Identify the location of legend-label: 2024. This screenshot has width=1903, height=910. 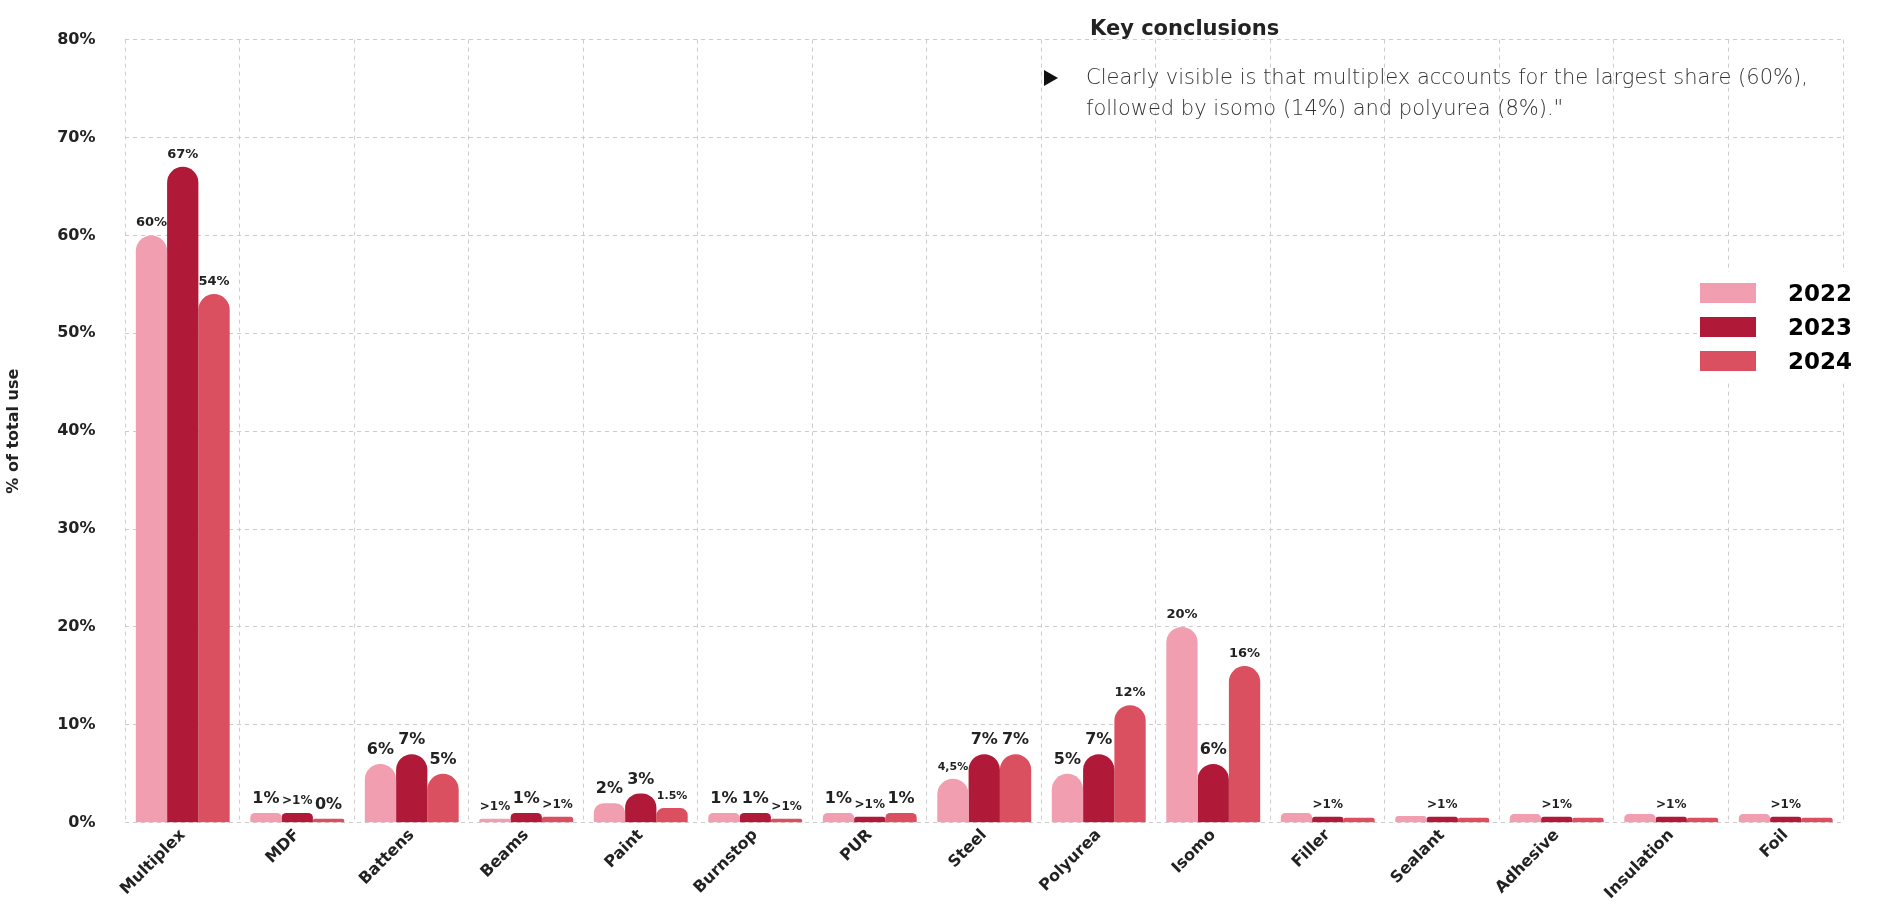
(1820, 361).